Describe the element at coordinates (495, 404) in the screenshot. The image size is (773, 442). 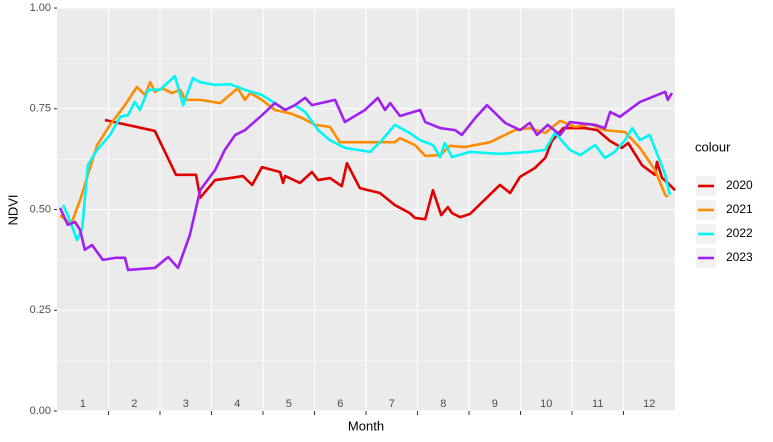
I see `x-tick-label: 9` at that location.